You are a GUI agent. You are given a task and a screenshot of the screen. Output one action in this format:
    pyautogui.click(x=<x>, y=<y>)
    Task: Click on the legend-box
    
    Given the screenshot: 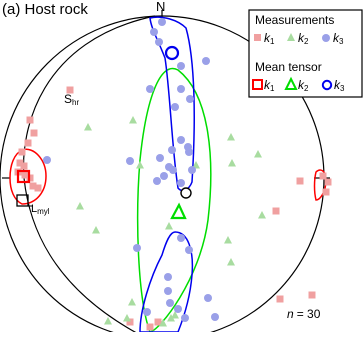 What is the action you would take?
    pyautogui.click(x=305, y=53)
    